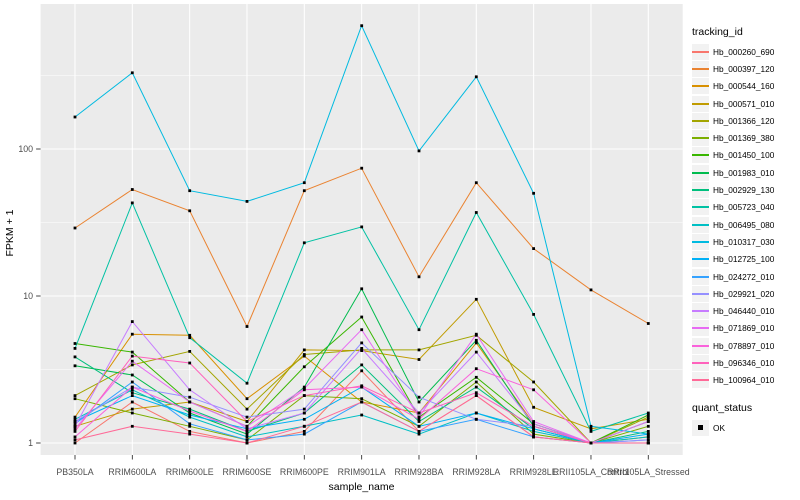 Image resolution: width=800 pixels, height=500 pixels. Describe the element at coordinates (746, 190) in the screenshot. I see `legend-item: Hb_002929_130` at that location.